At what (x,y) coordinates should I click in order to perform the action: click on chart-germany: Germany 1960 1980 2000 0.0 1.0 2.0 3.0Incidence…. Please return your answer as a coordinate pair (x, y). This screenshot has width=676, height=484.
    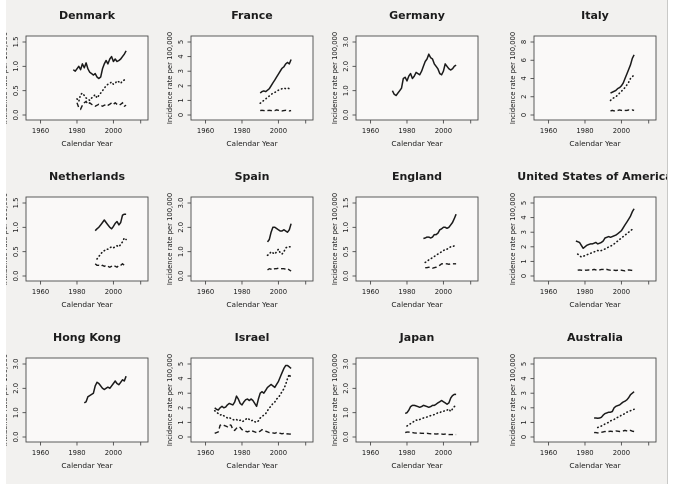
    Looking at the image, I should click on (405, 78).